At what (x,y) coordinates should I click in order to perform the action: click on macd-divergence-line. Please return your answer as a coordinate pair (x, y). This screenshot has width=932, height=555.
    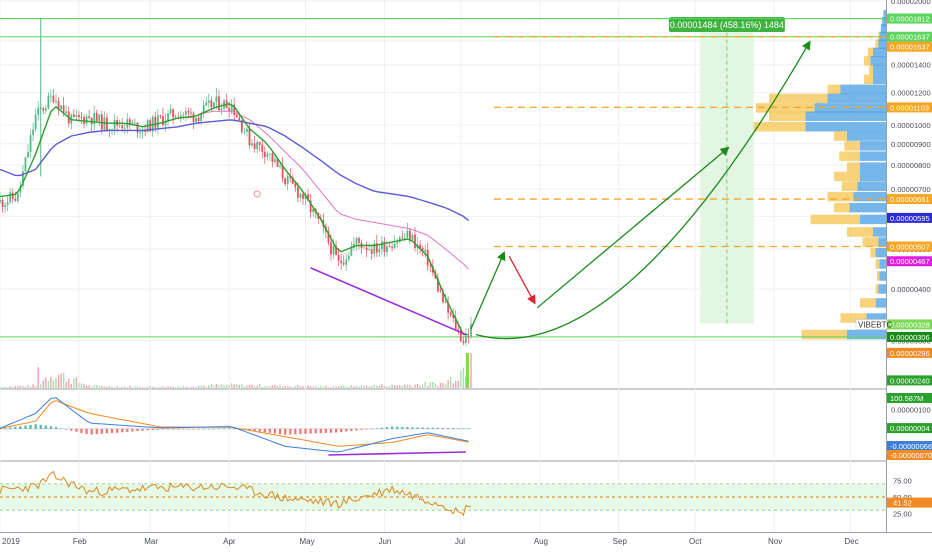
    Looking at the image, I should click on (397, 453).